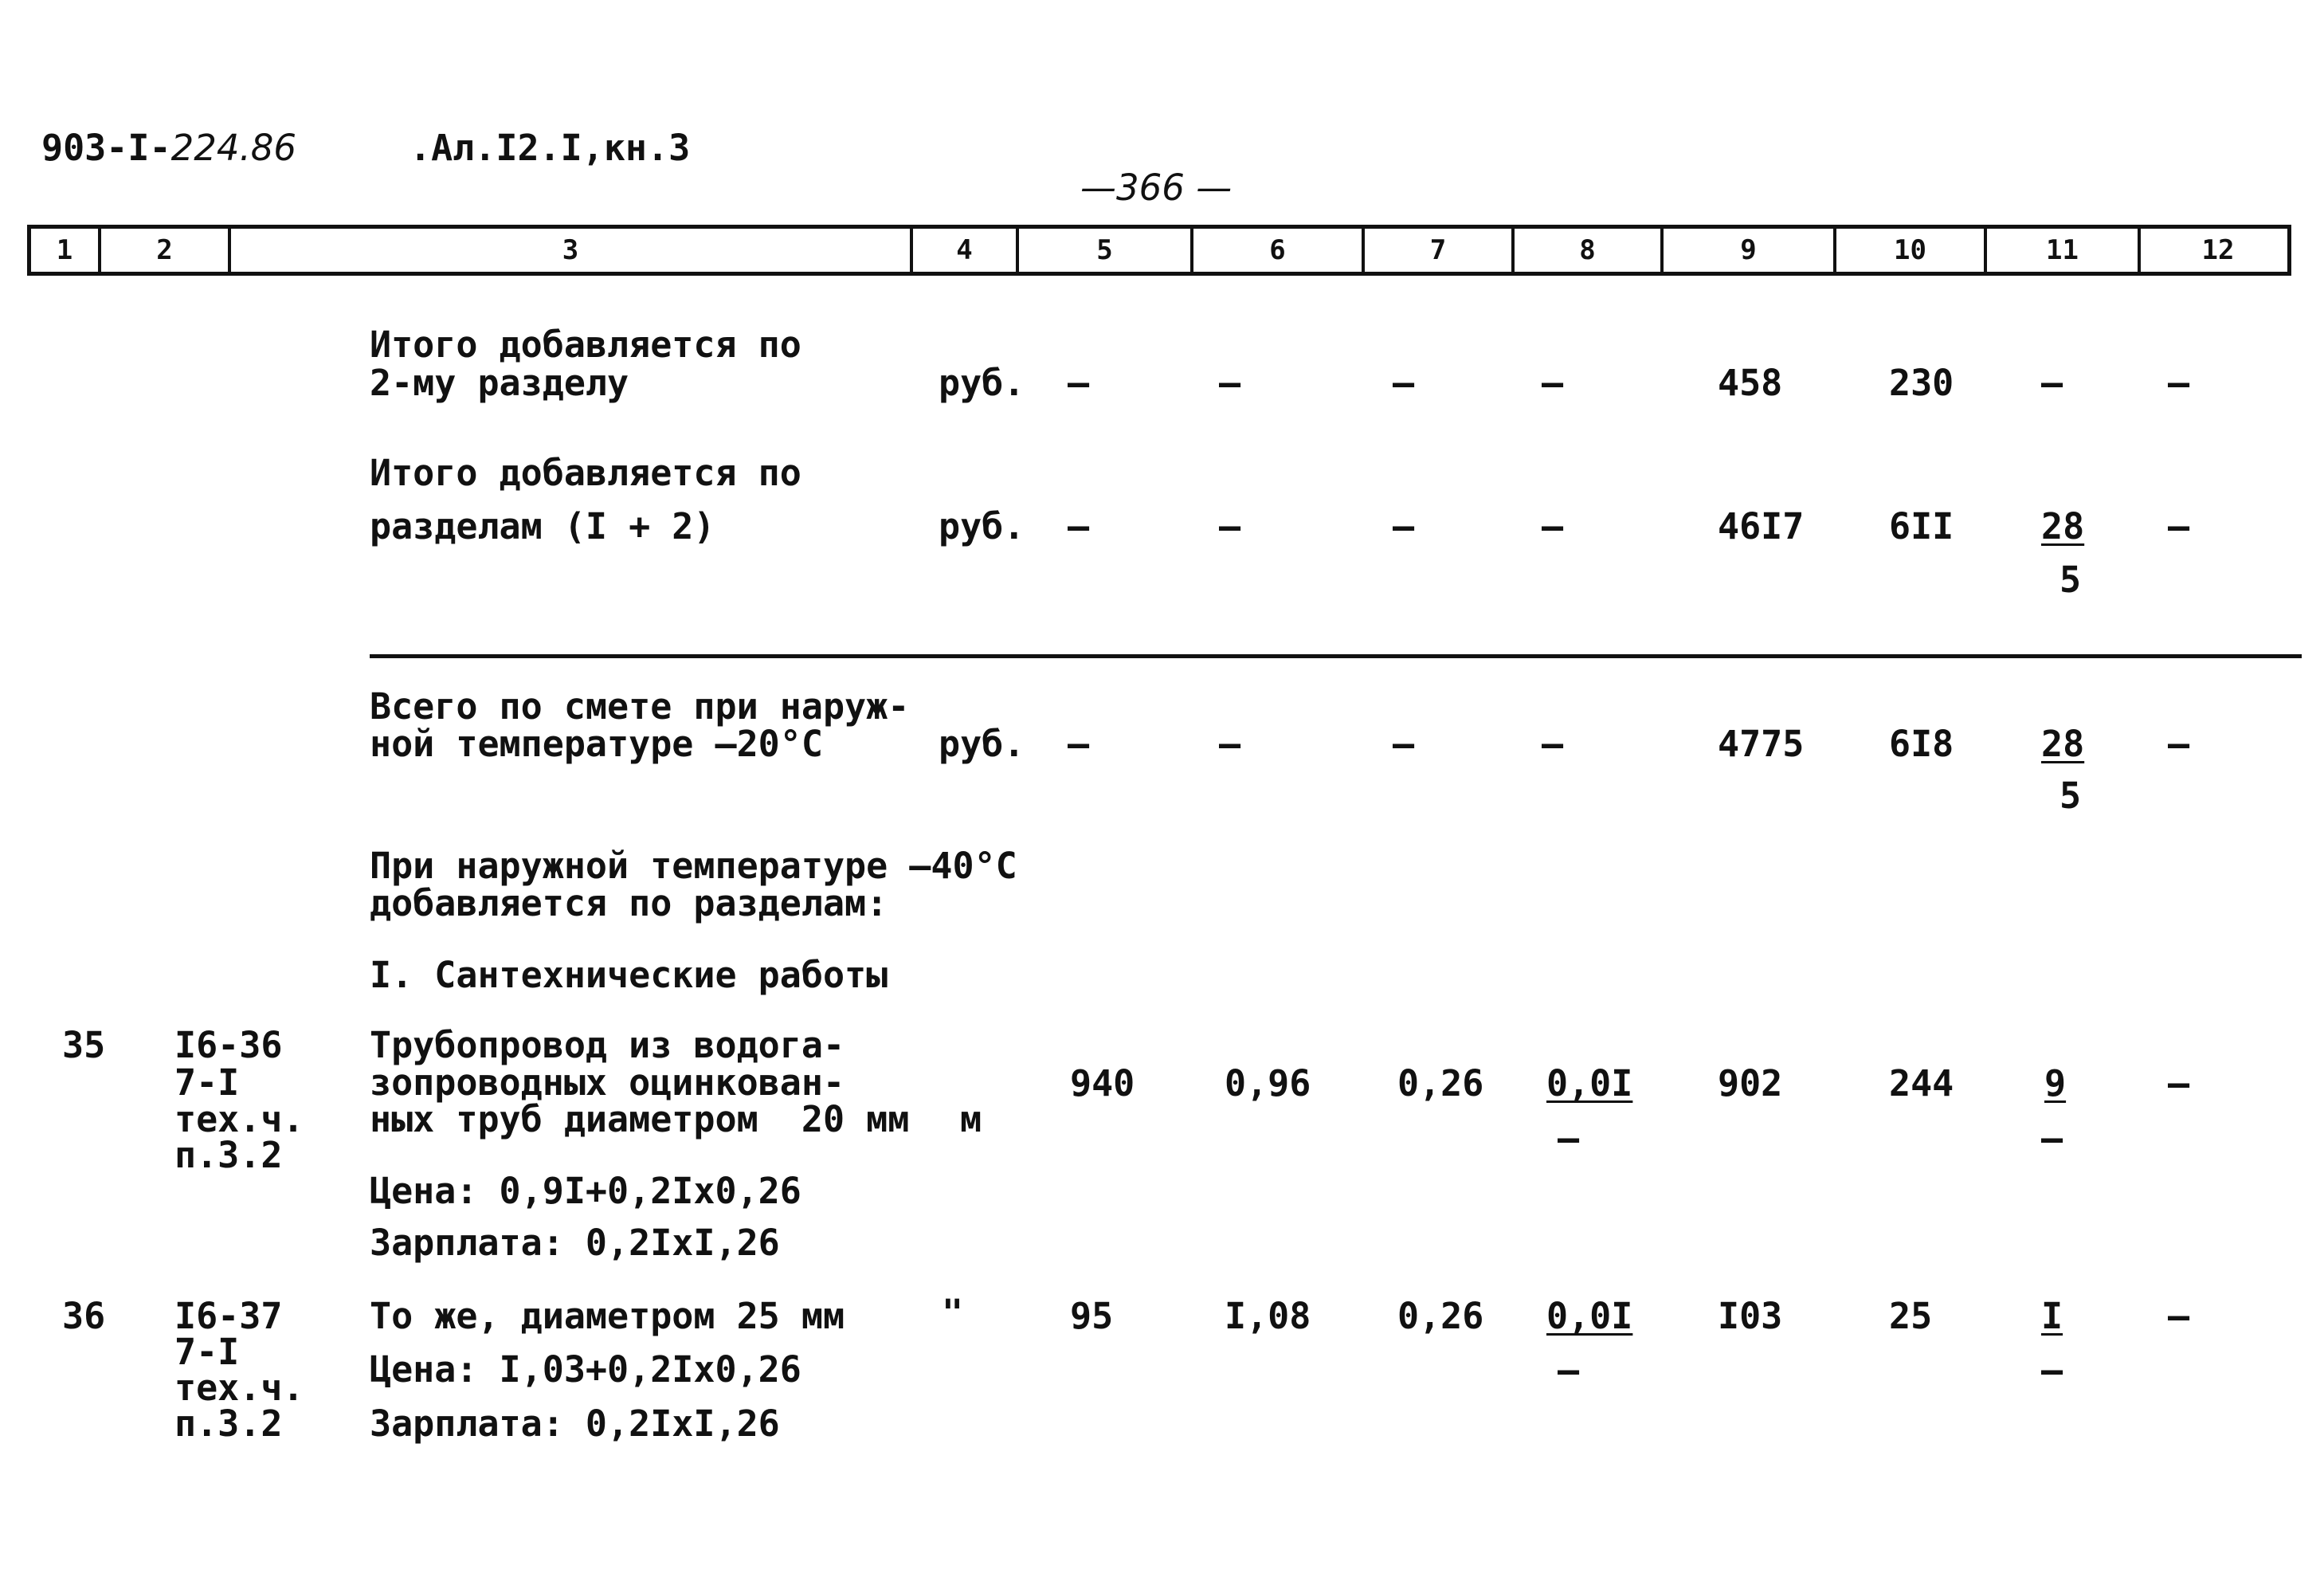  Describe the element at coordinates (694, 866) in the screenshot. I see `note-text: При наружной температуре –40°C` at that location.